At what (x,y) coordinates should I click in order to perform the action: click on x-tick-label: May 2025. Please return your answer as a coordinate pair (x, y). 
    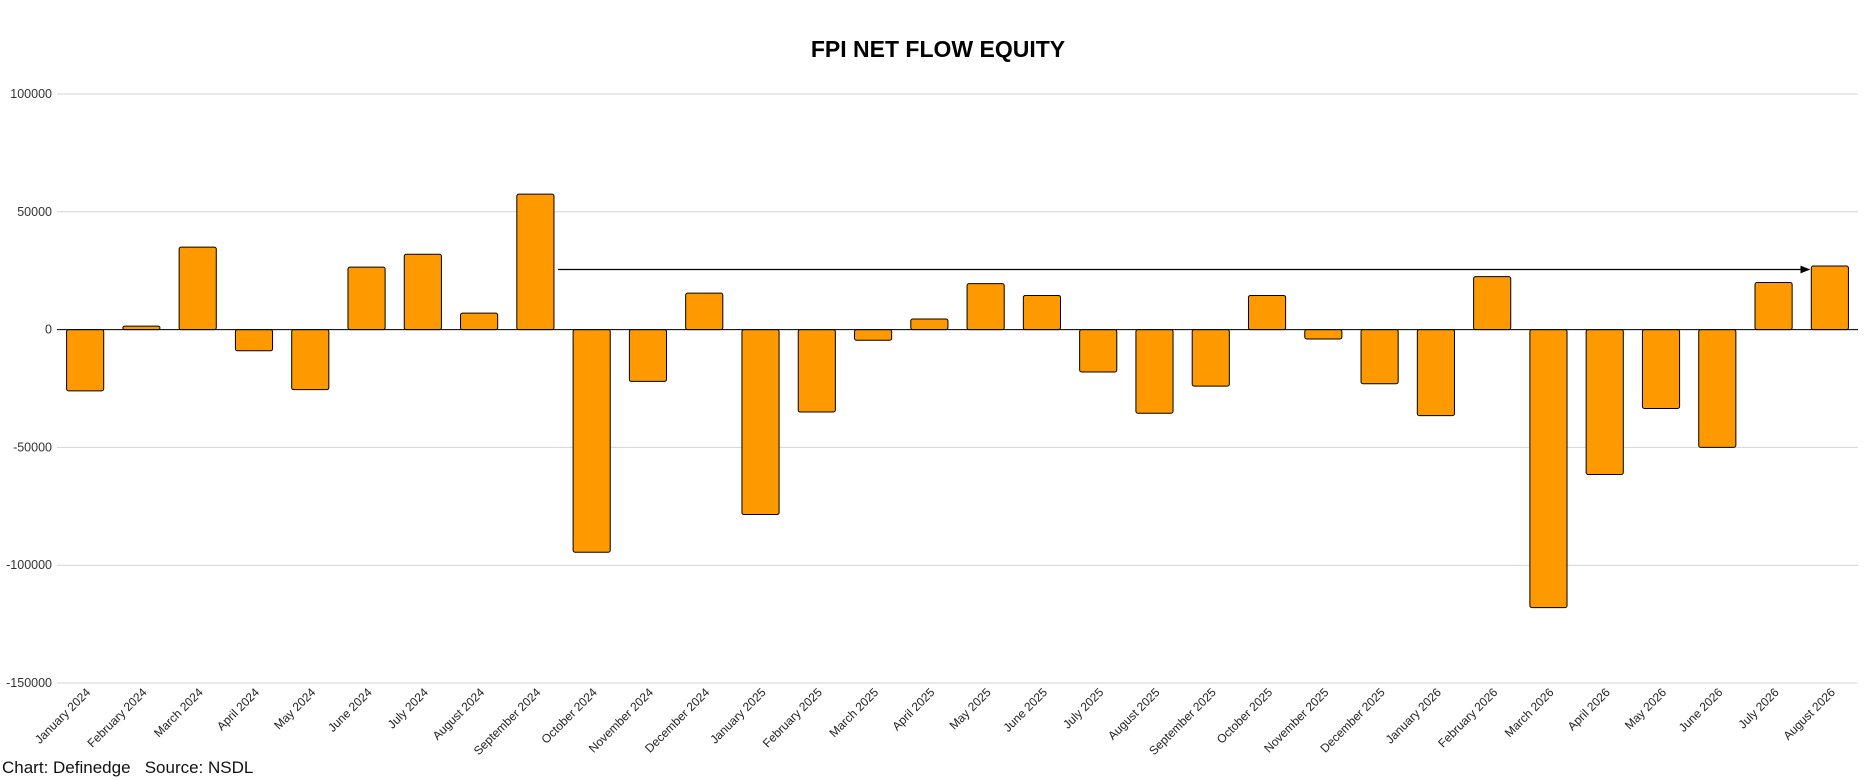
    Looking at the image, I should click on (970, 708).